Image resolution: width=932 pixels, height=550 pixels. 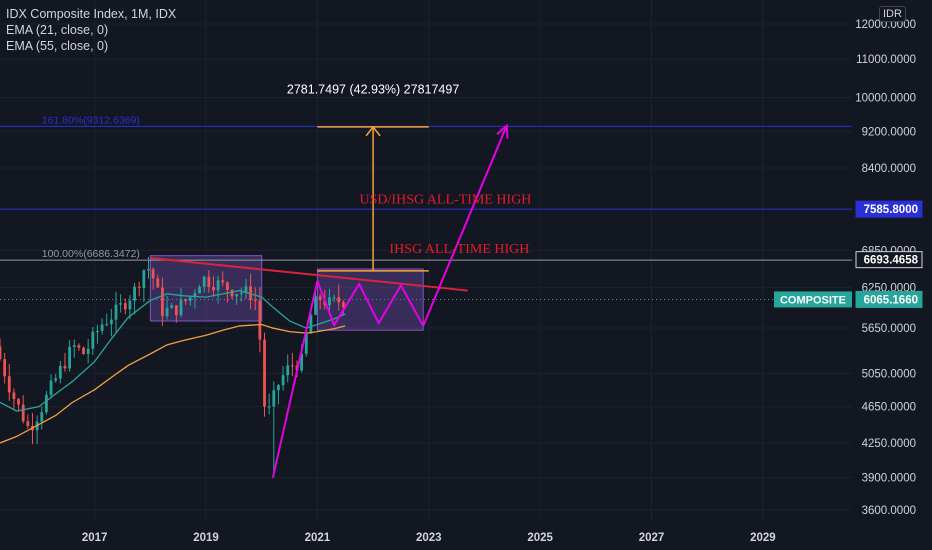 What do you see at coordinates (540, 538) in the screenshot?
I see `x-tick-label: 2025` at bounding box center [540, 538].